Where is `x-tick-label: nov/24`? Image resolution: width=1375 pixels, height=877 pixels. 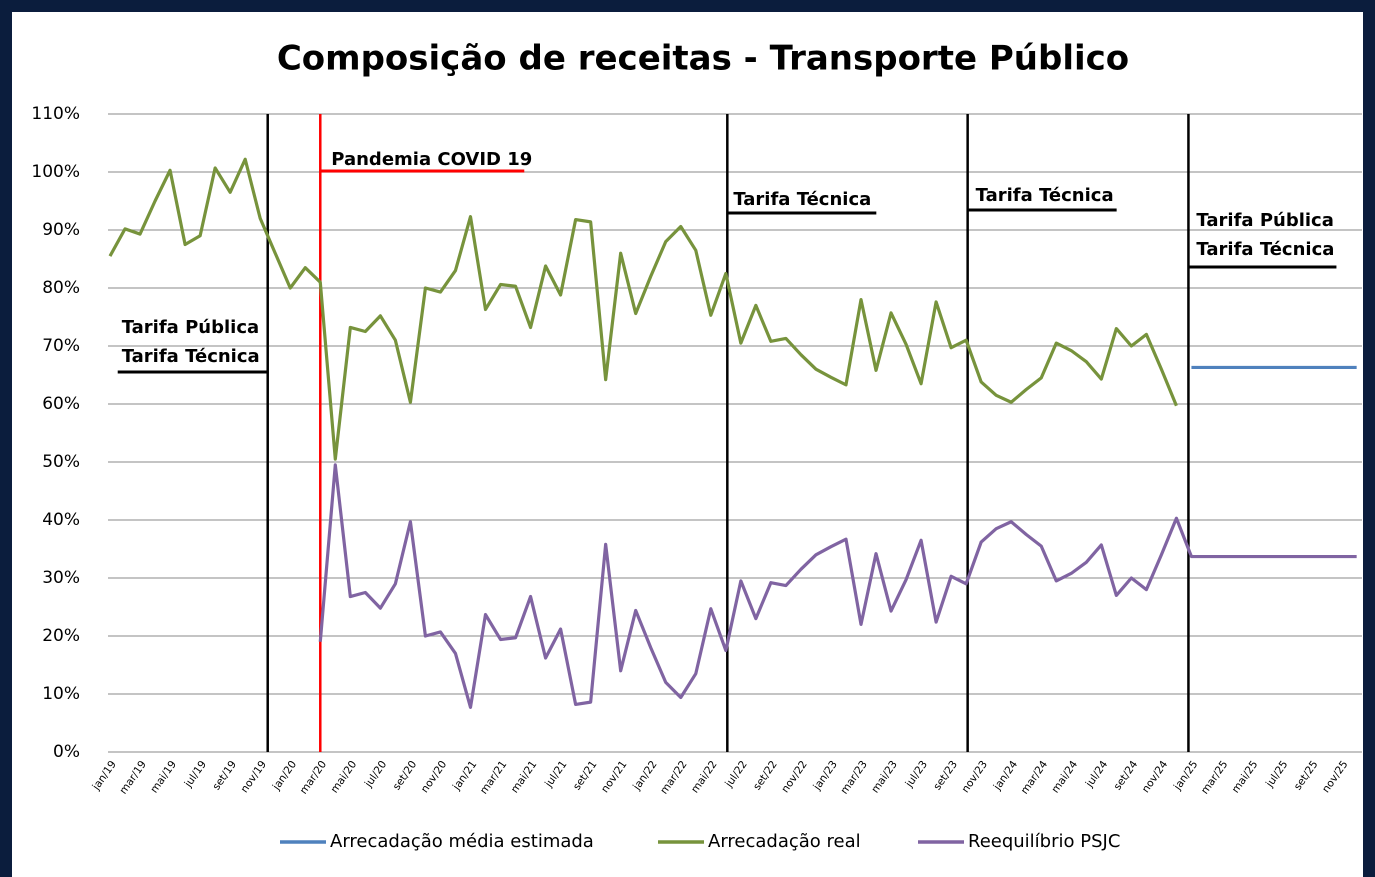 x-tick-label: nov/24 is located at coordinates (1155, 776).